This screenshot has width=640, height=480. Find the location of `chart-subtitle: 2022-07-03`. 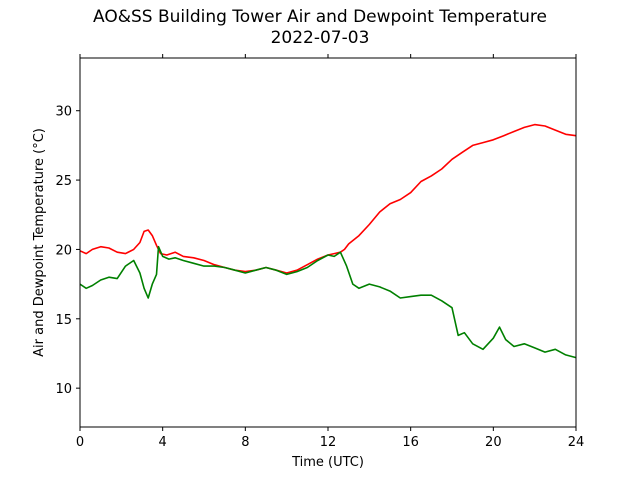

chart-subtitle: 2022-07-03 is located at coordinates (320, 38).